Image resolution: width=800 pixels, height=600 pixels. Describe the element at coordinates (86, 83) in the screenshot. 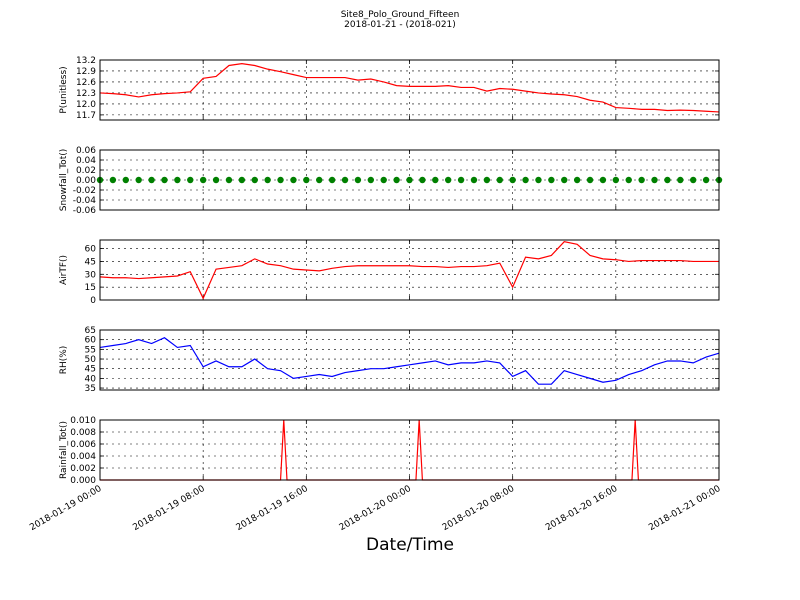

I see `y-tick-label: 12.6` at that location.